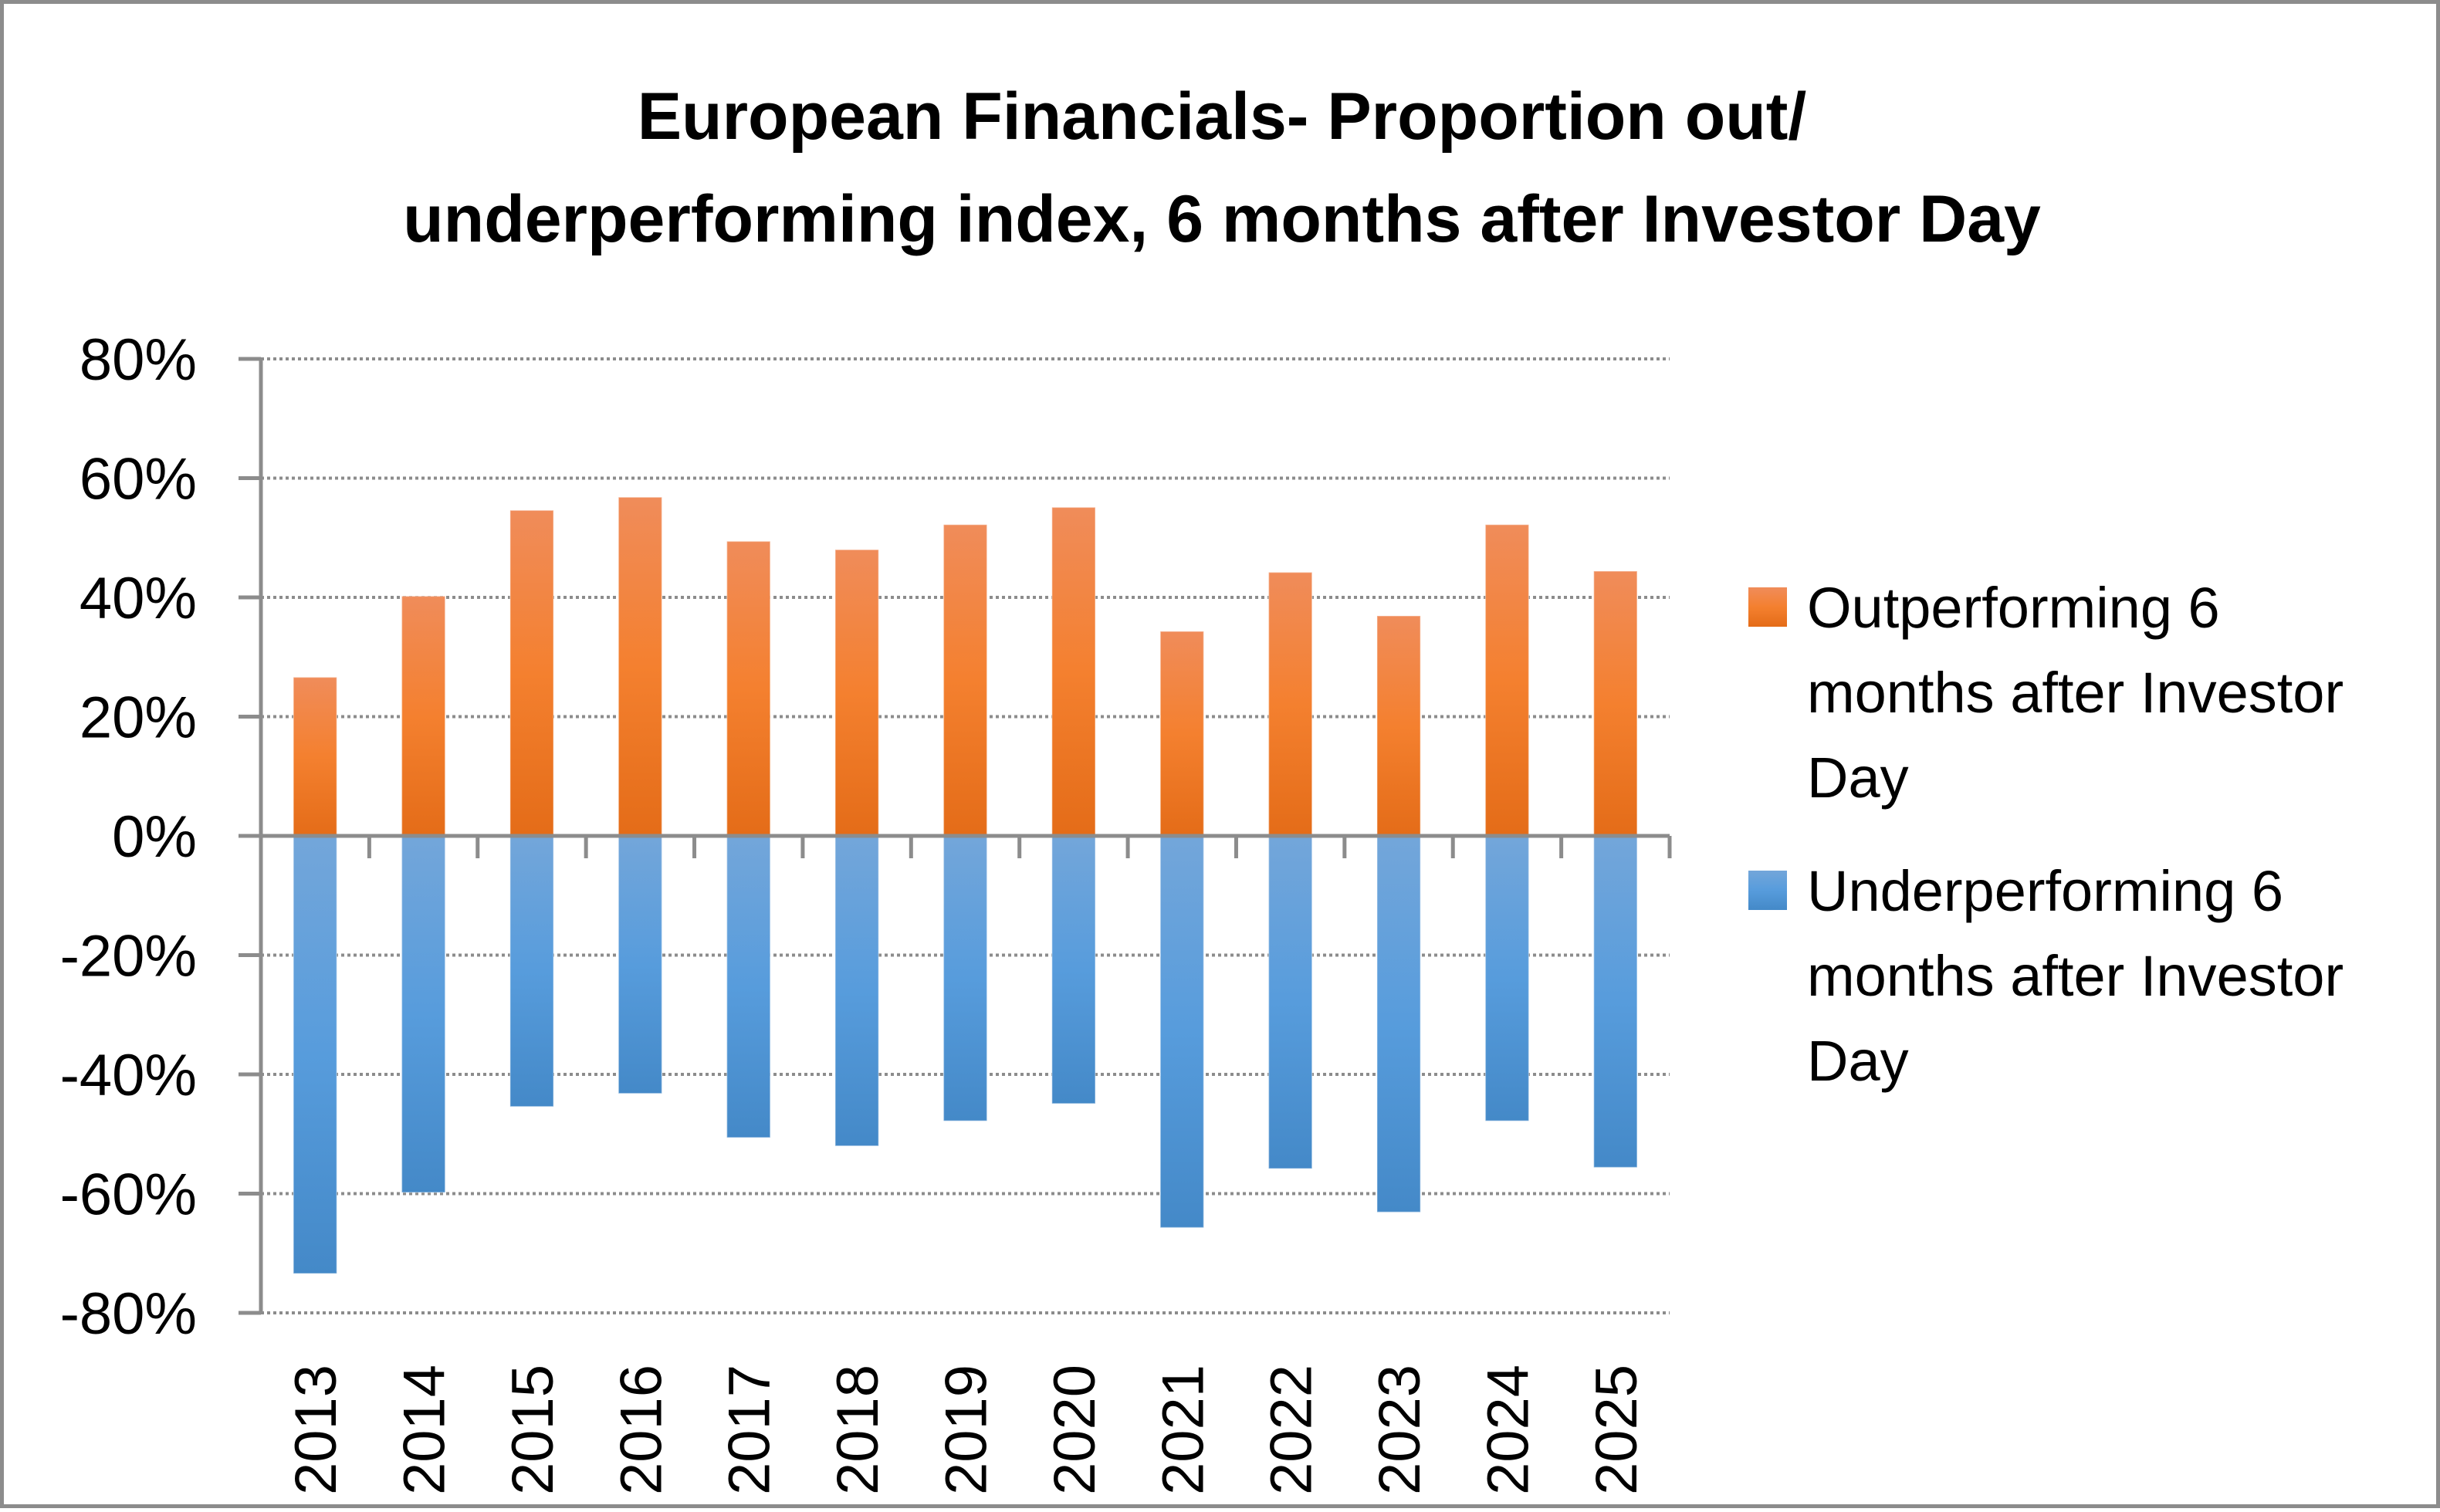  What do you see at coordinates (749, 986) in the screenshot?
I see `bar-underperforming-2017` at bounding box center [749, 986].